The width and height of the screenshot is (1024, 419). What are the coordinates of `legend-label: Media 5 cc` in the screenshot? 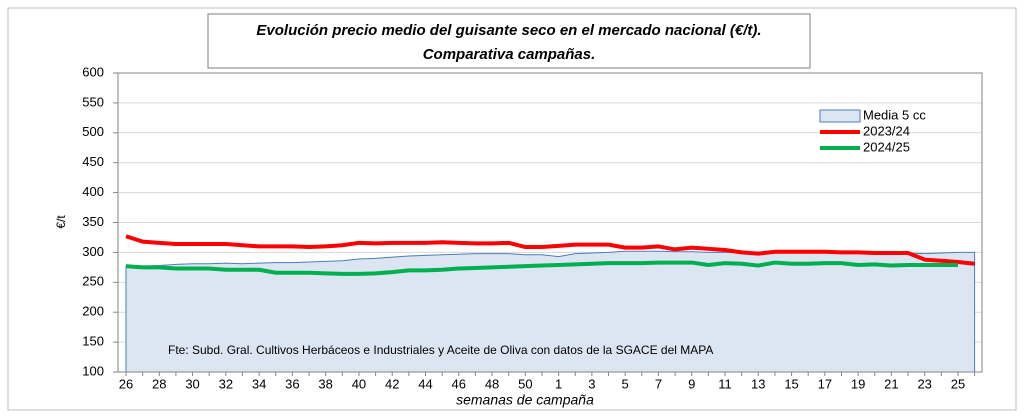 It's located at (894, 114).